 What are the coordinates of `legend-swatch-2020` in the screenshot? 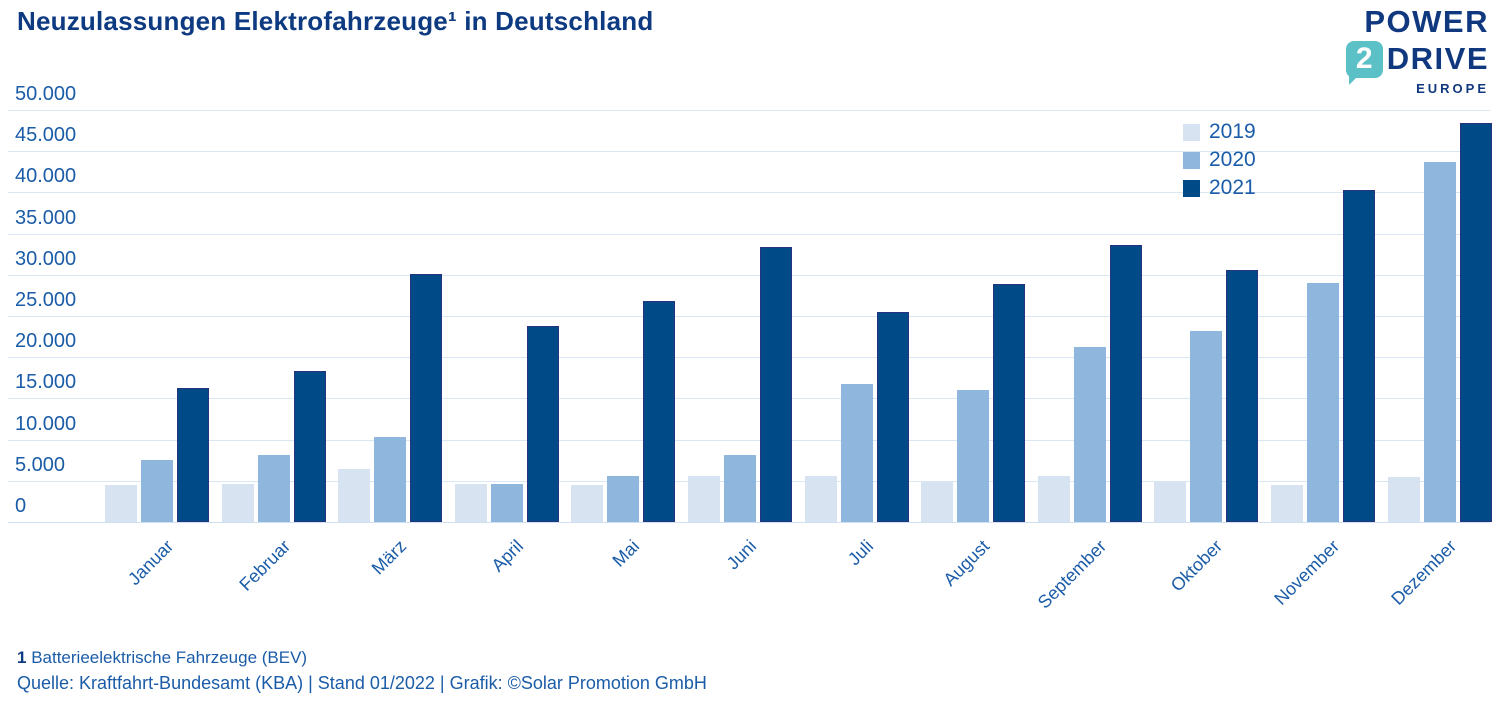 It's located at (1191, 160).